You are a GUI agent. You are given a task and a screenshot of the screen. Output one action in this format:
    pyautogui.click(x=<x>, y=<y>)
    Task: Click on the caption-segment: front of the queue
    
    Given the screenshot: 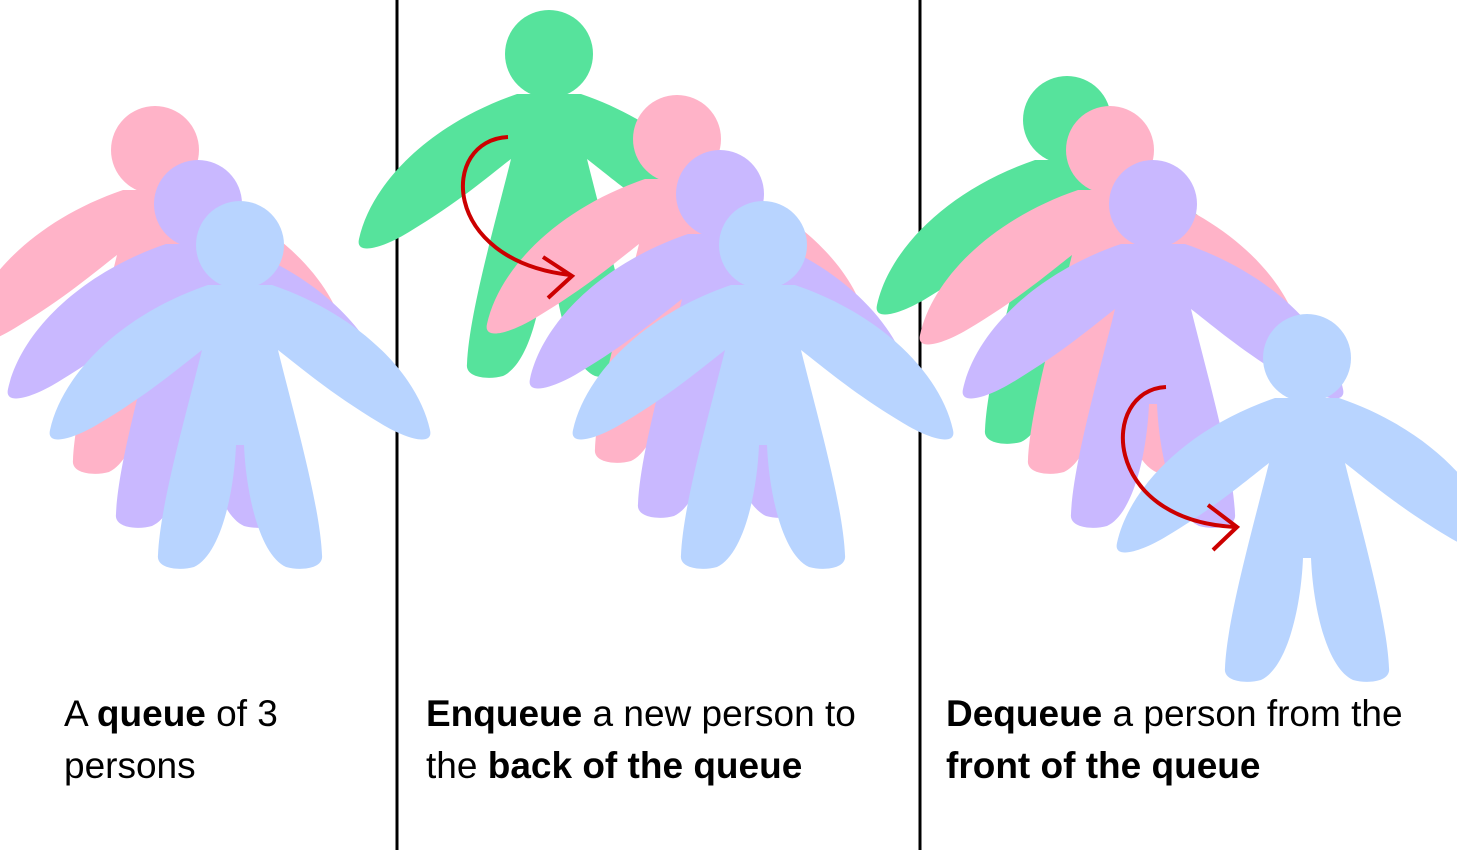 What is the action you would take?
    pyautogui.click(x=1103, y=765)
    